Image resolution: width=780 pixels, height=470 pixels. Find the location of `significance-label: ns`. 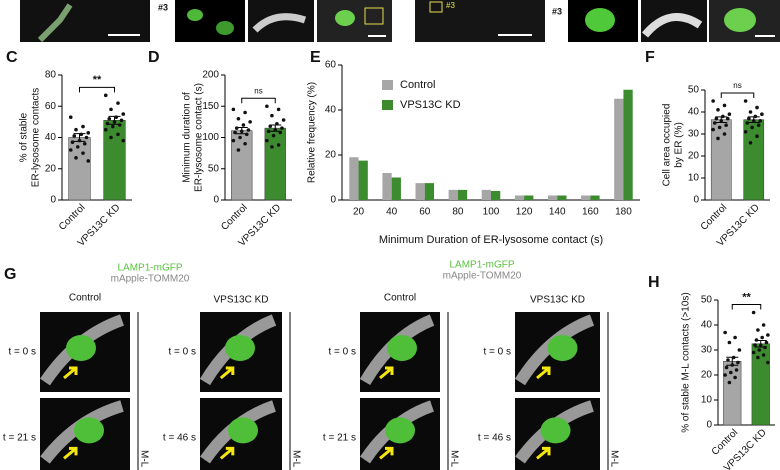

significance-label: ns is located at coordinates (737, 85).